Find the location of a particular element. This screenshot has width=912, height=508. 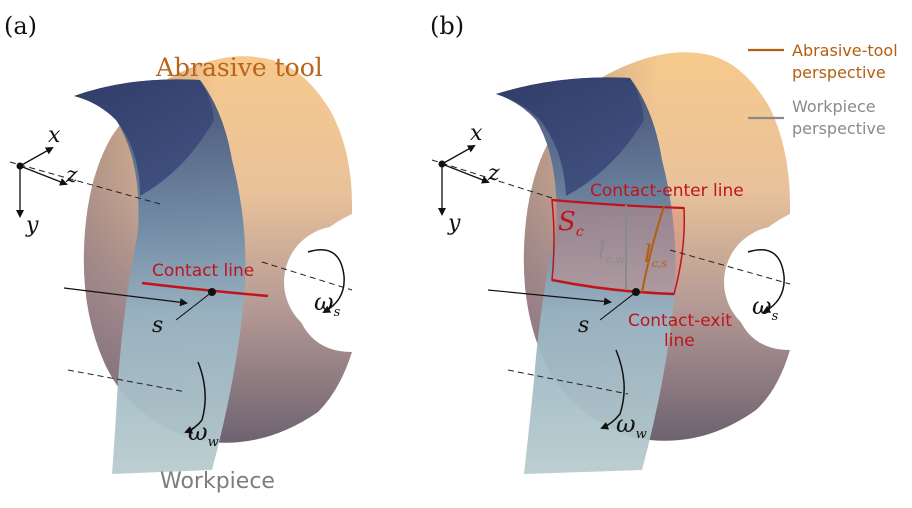

contact-enter-label: Contact-enter line is located at coordinates (667, 191).